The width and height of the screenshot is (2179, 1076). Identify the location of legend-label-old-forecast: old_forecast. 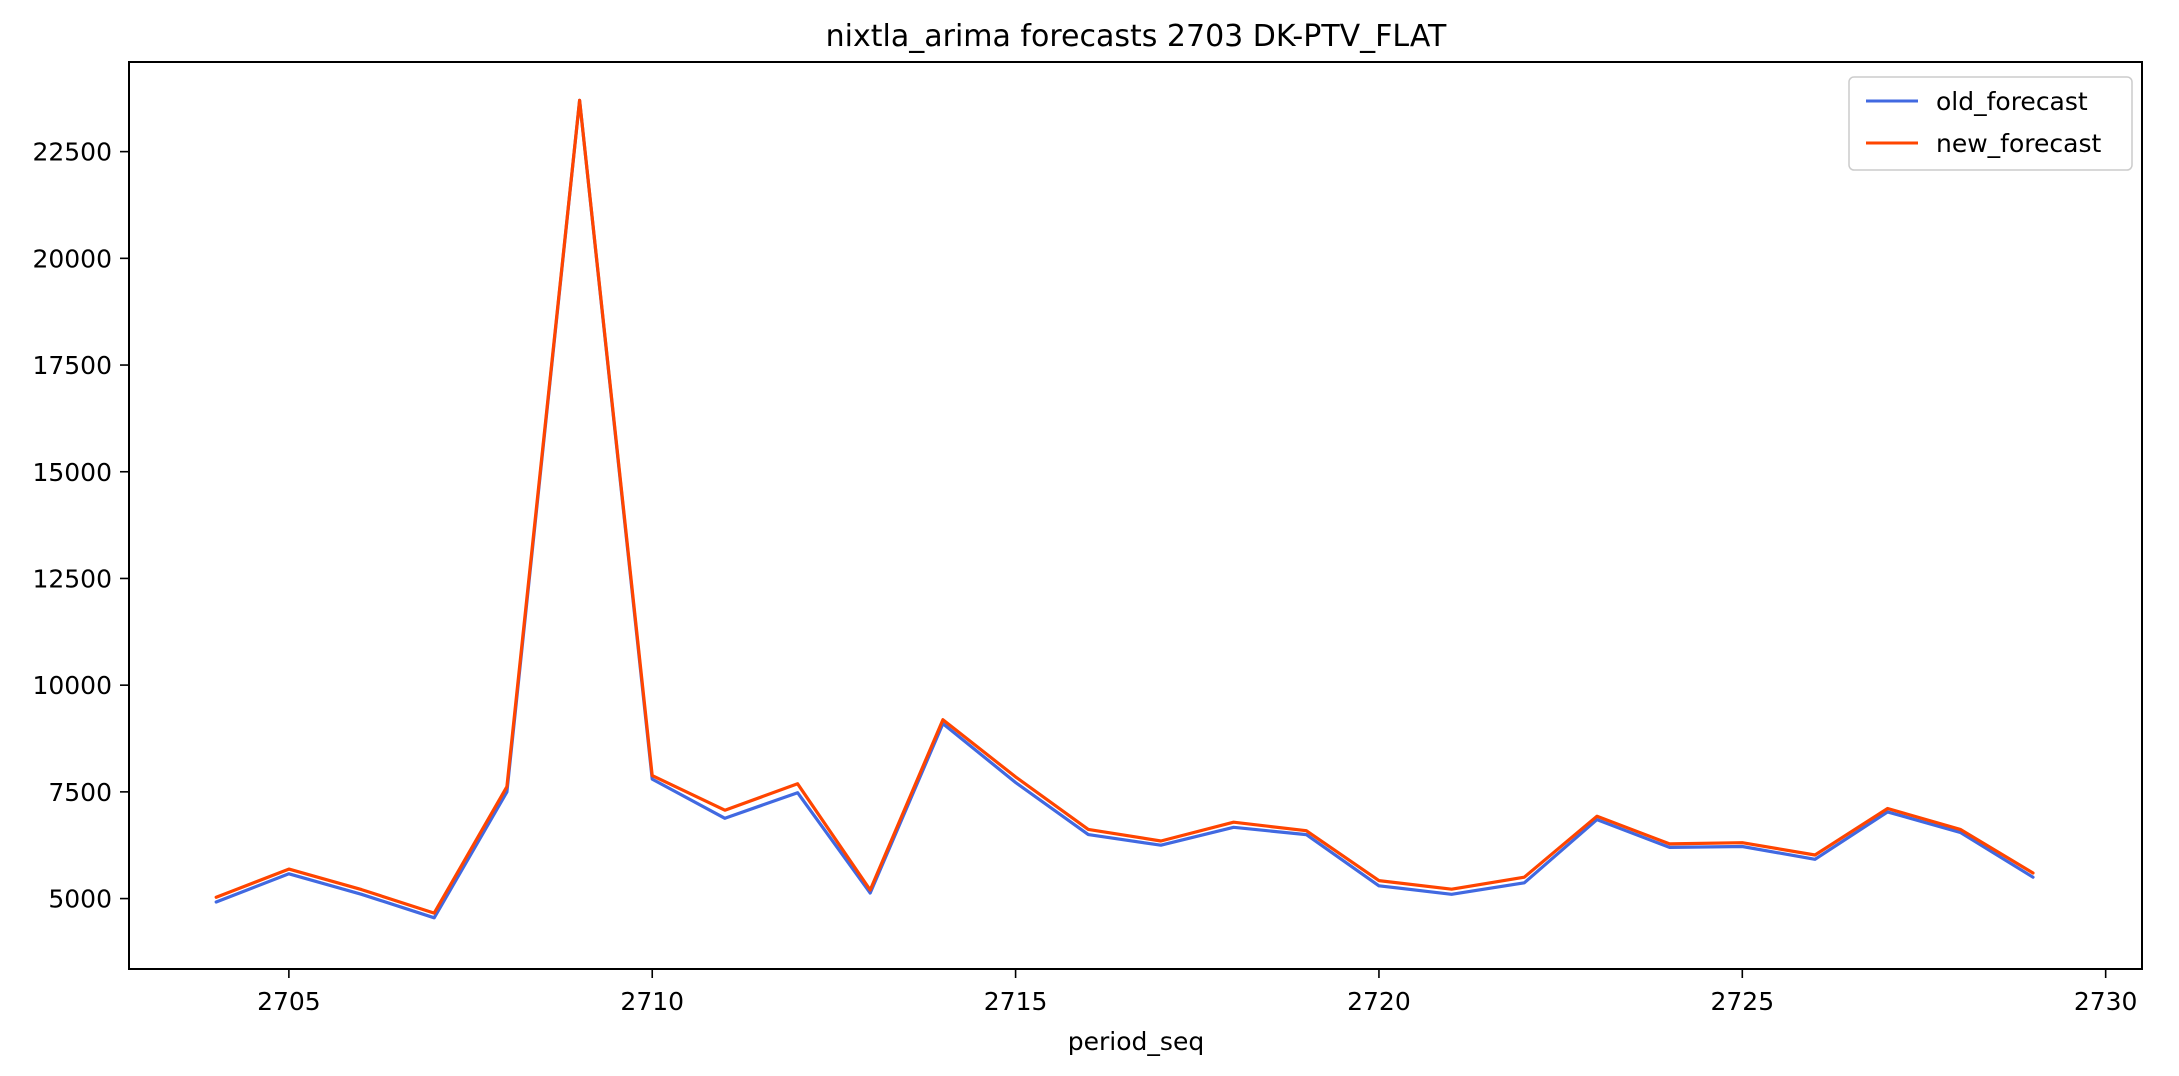
(2012, 101).